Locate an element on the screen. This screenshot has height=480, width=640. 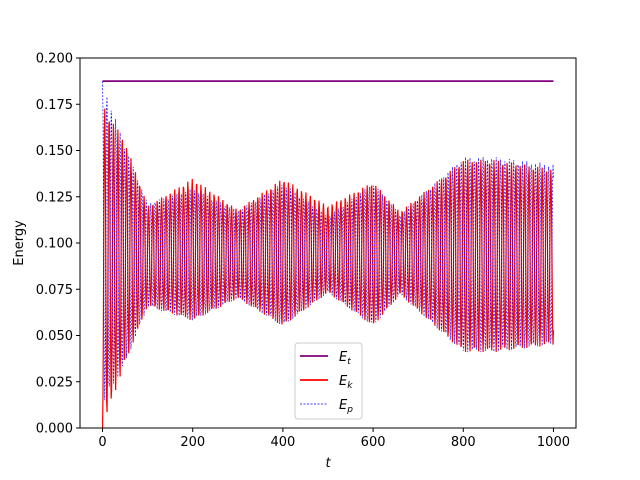
y-tick-label: 0.150 is located at coordinates (54, 151).